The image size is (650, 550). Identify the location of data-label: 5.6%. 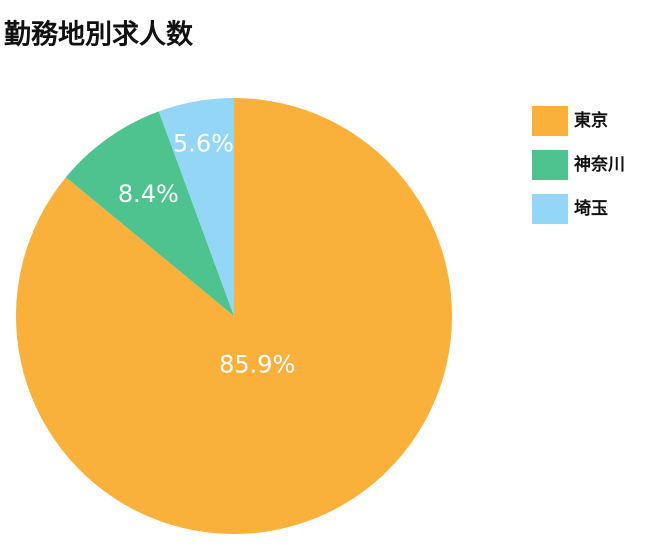
(203, 143).